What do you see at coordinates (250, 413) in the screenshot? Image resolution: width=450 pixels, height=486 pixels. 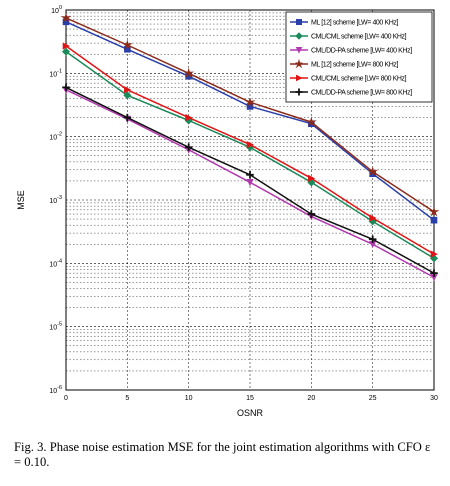 I see `x-axis-label: OSNR` at bounding box center [250, 413].